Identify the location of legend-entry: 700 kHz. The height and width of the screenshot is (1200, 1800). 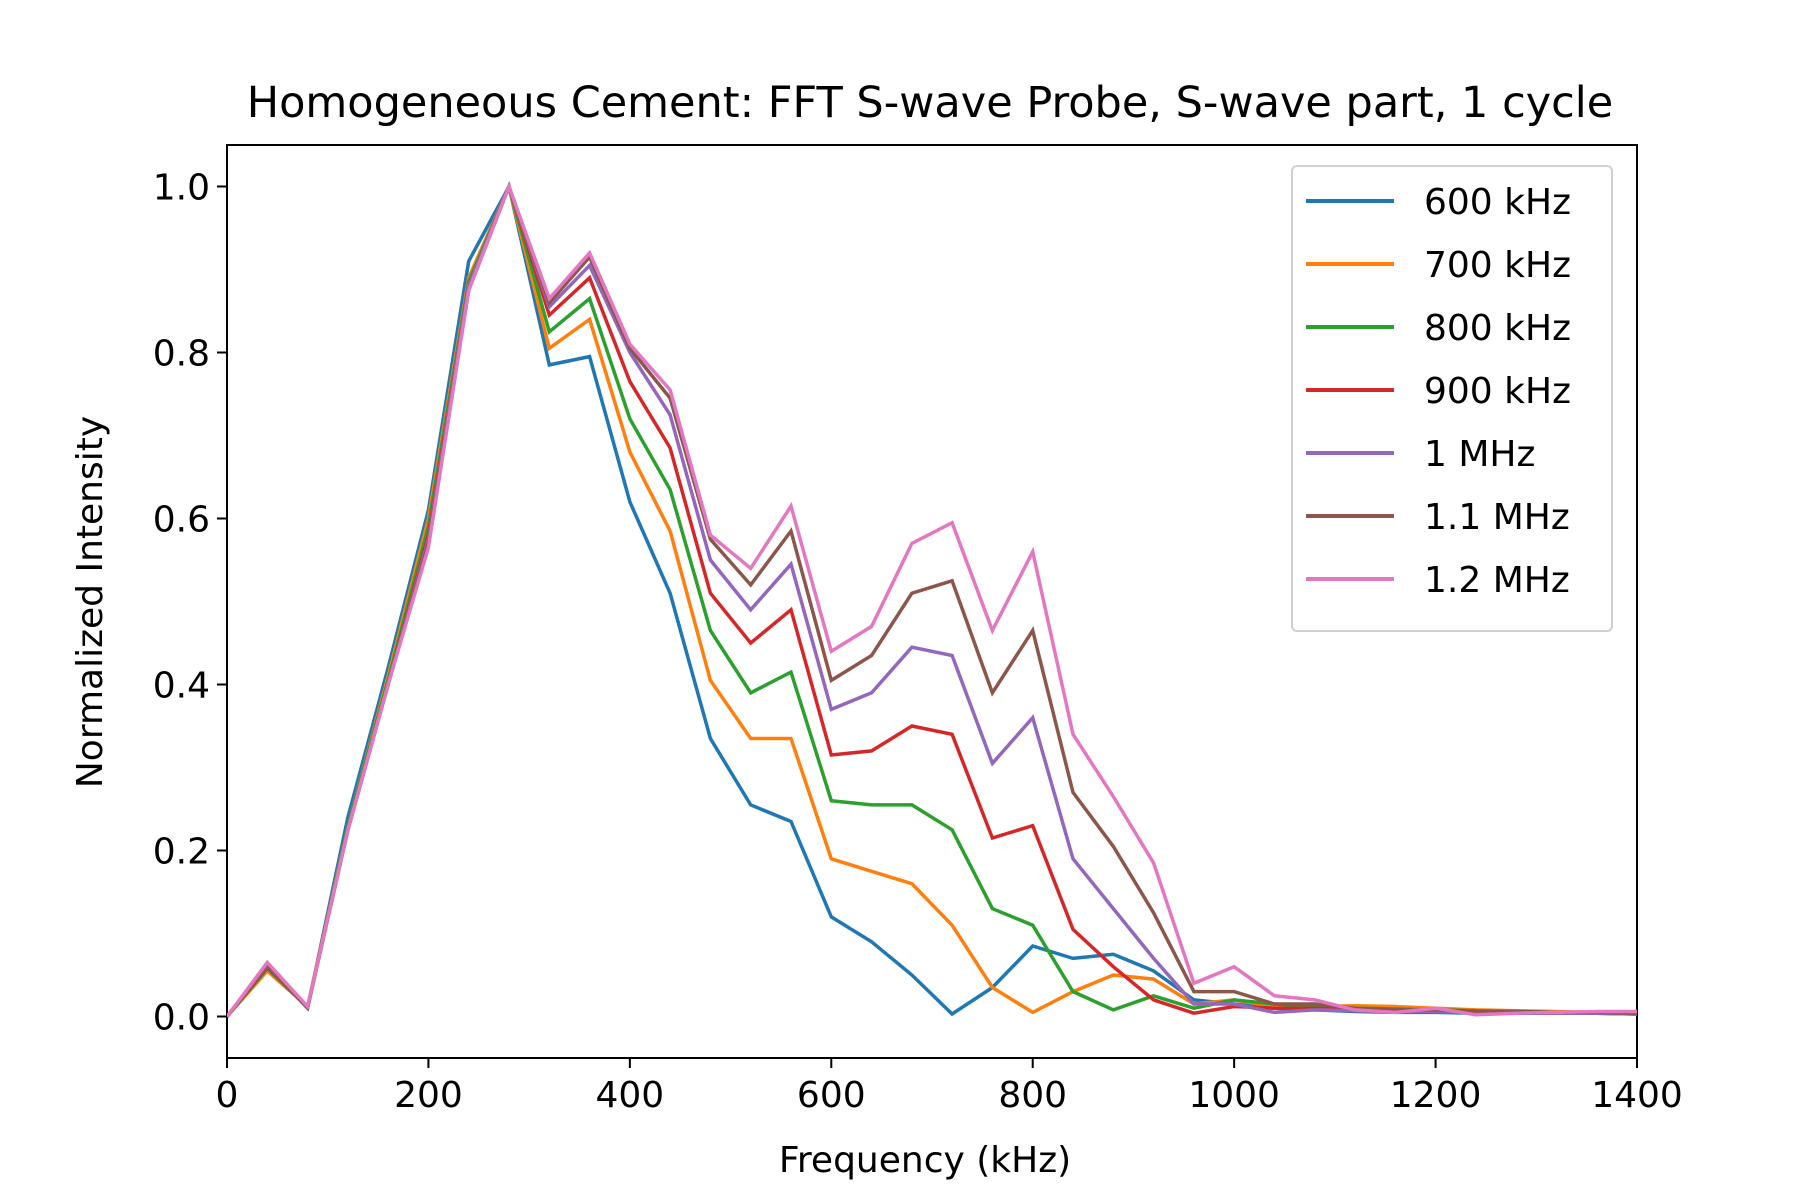
(1497, 265).